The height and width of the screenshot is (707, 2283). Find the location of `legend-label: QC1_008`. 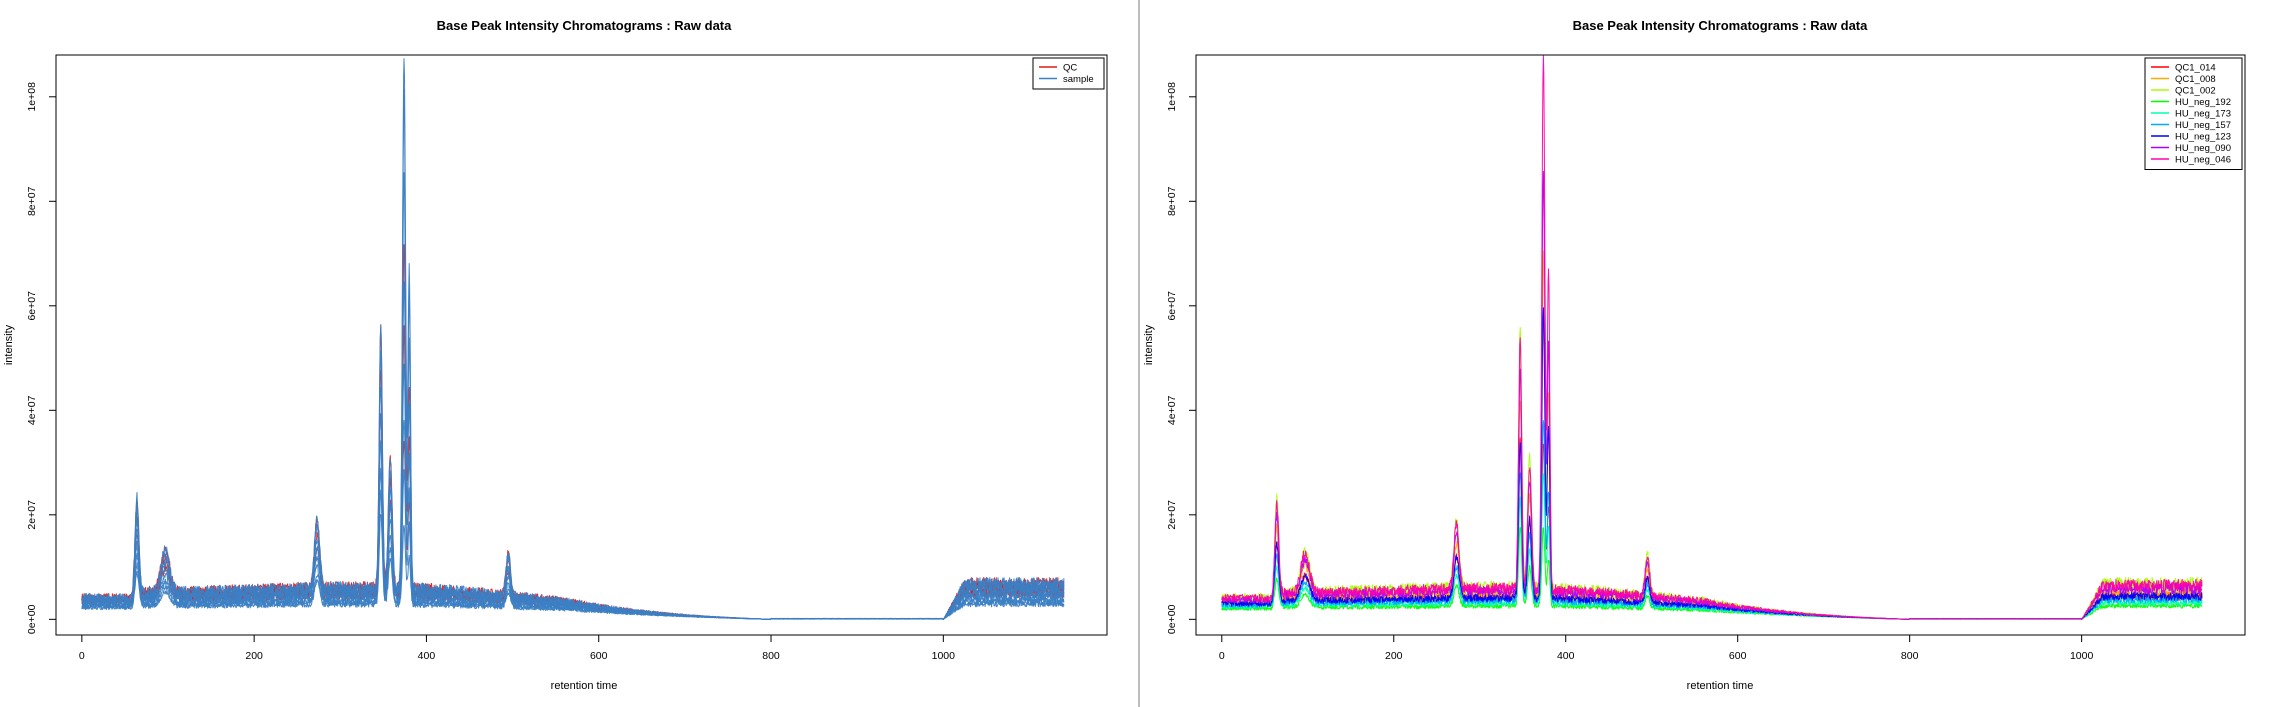

legend-label: QC1_008 is located at coordinates (2195, 79).